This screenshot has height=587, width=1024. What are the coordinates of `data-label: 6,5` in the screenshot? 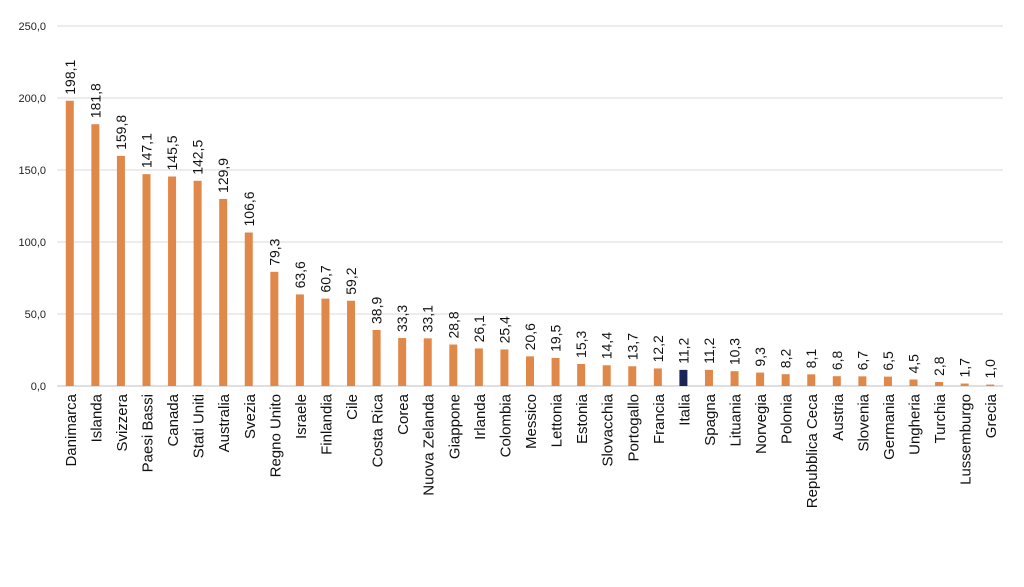 It's located at (888, 361).